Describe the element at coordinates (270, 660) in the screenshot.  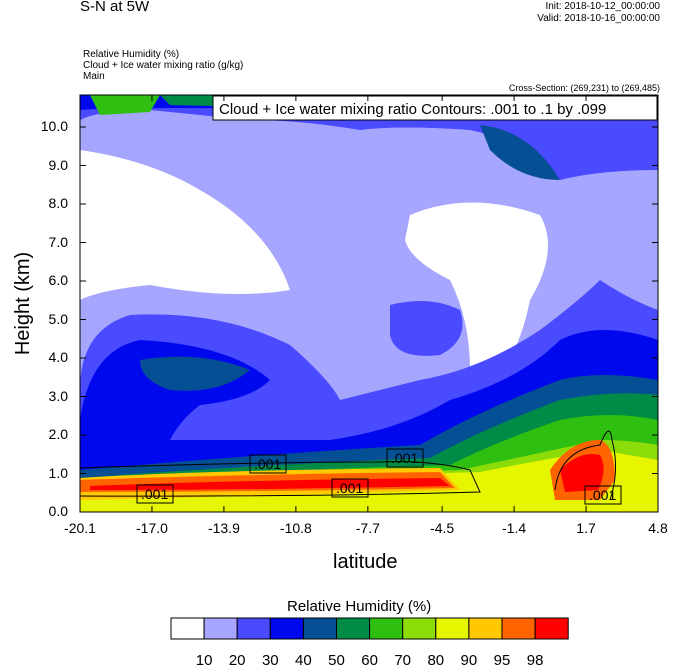
I see `colorbar-label: 30` at that location.